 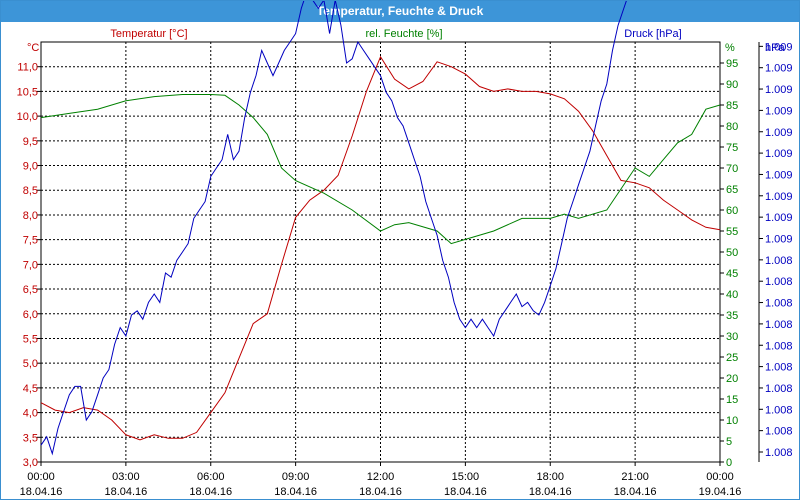 What do you see at coordinates (729, 463) in the screenshot?
I see `humidity-tick-label: 0` at bounding box center [729, 463].